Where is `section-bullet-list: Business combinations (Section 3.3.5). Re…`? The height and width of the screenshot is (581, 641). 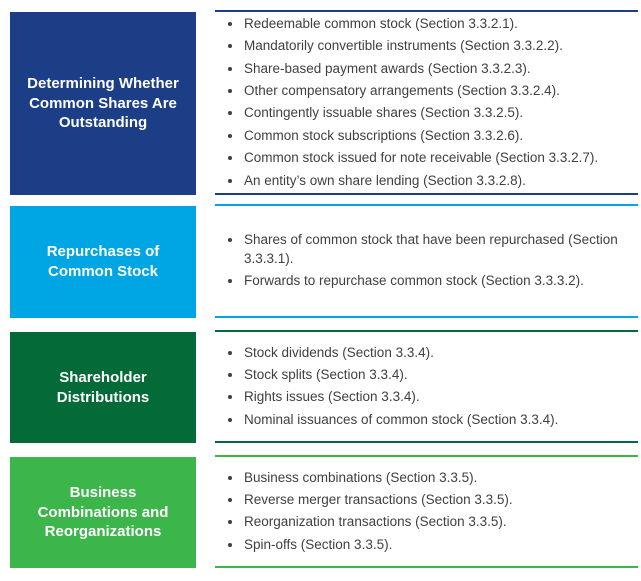 section-bullet-list: Business combinations (Section 3.3.5). Re… is located at coordinates (426, 512).